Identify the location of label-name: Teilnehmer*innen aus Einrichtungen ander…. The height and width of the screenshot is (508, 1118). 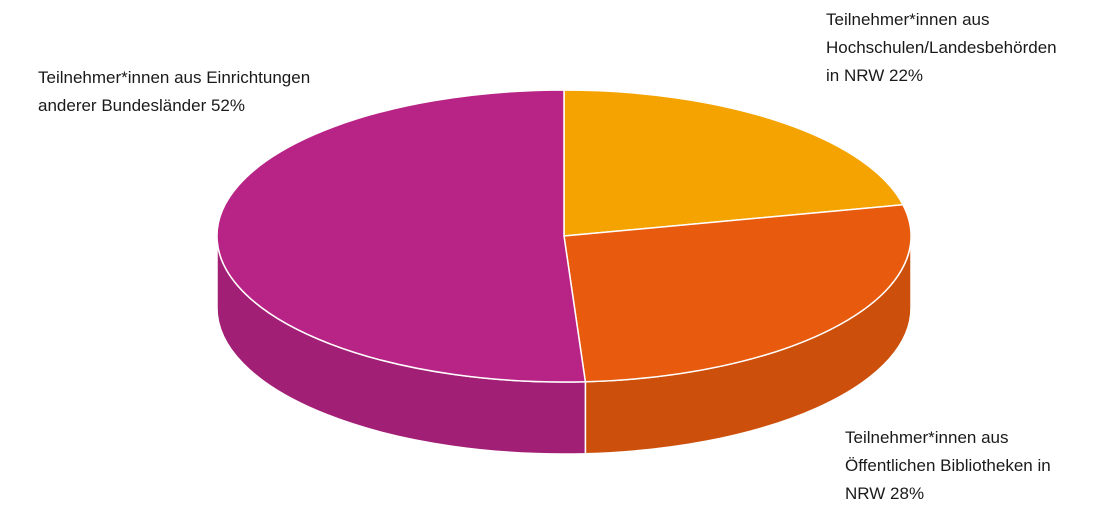
(174, 91).